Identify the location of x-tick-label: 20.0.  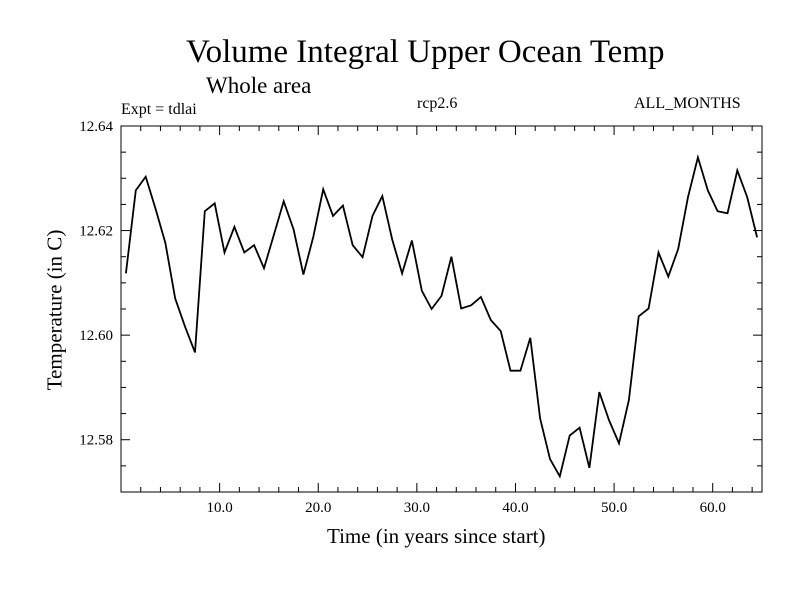
(318, 508).